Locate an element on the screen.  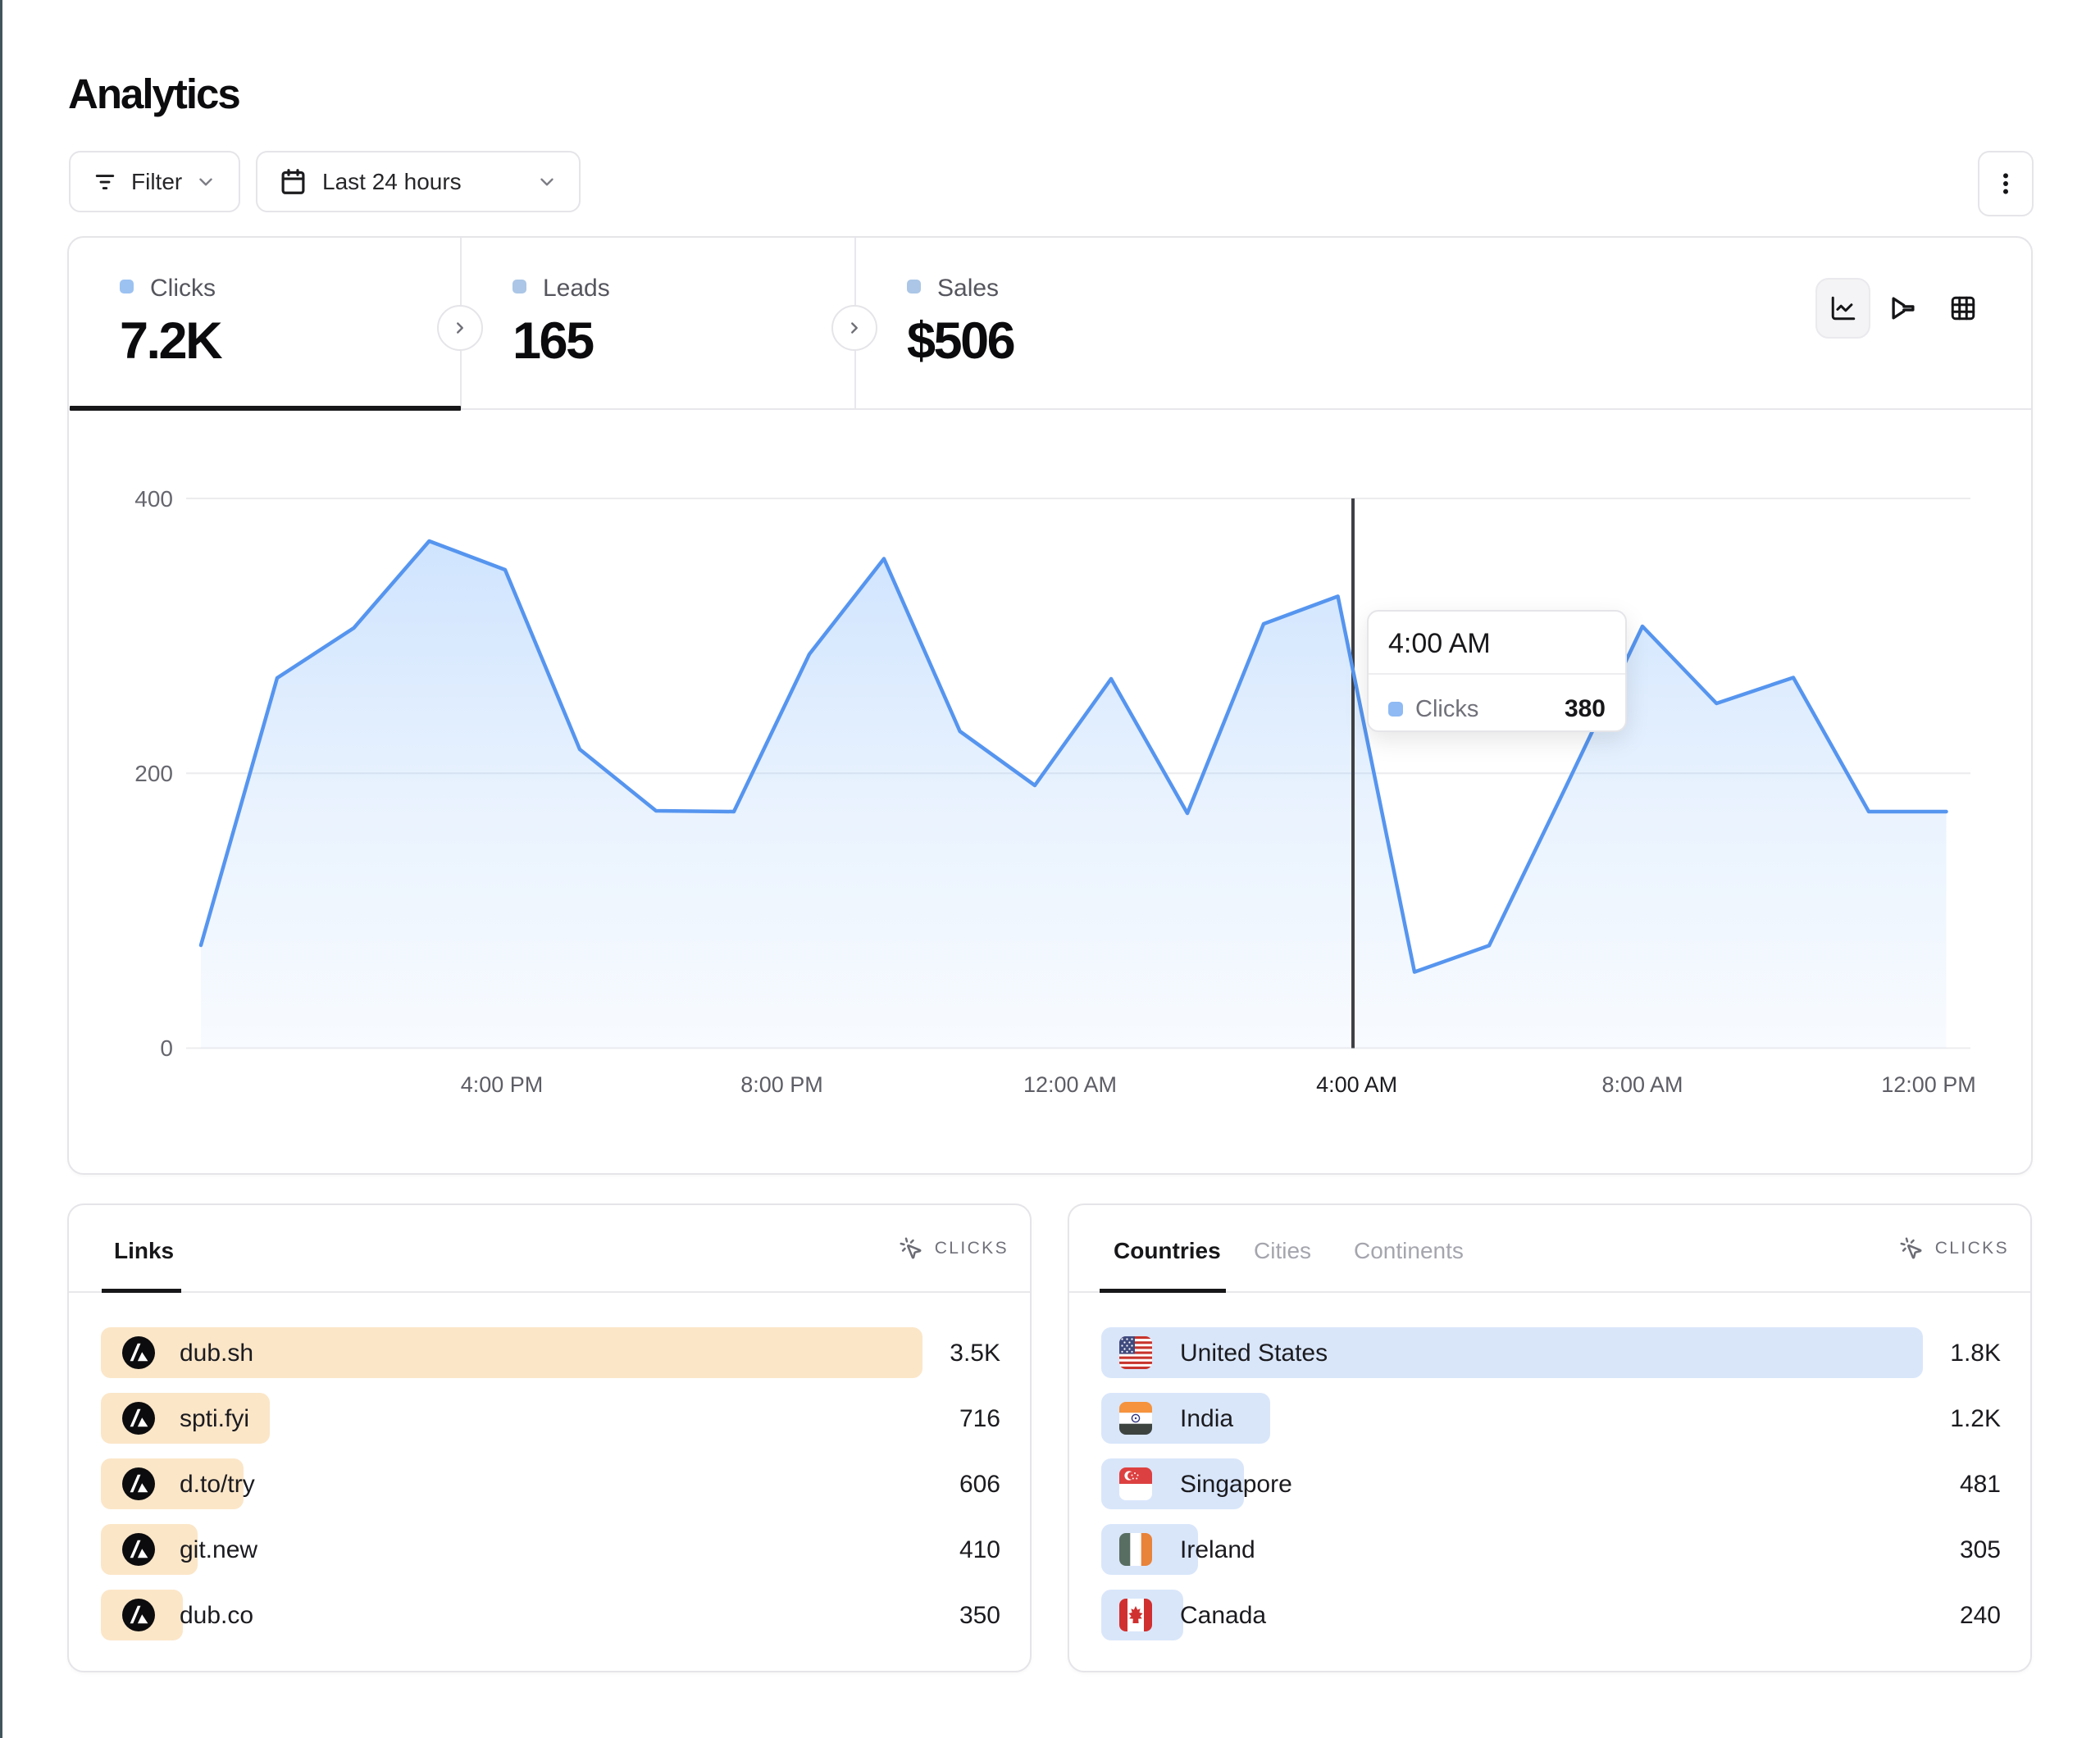
svg-text: 12:00 AM is located at coordinates (1070, 1084).